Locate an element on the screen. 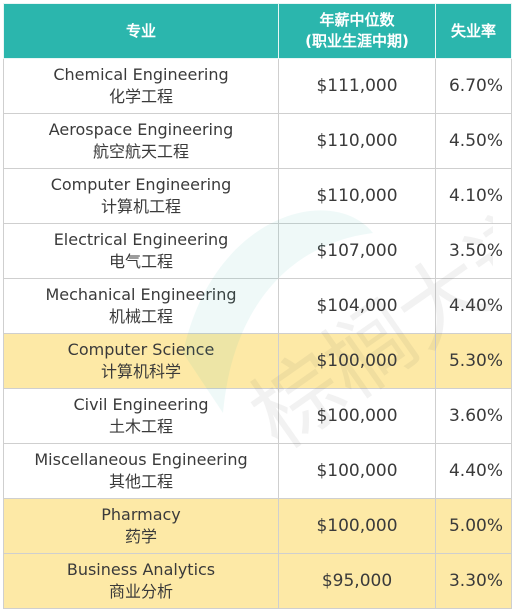 Image resolution: width=513 pixels, height=610 pixels. major-cell: Computer Engineering 计算机工程 is located at coordinates (141, 196).